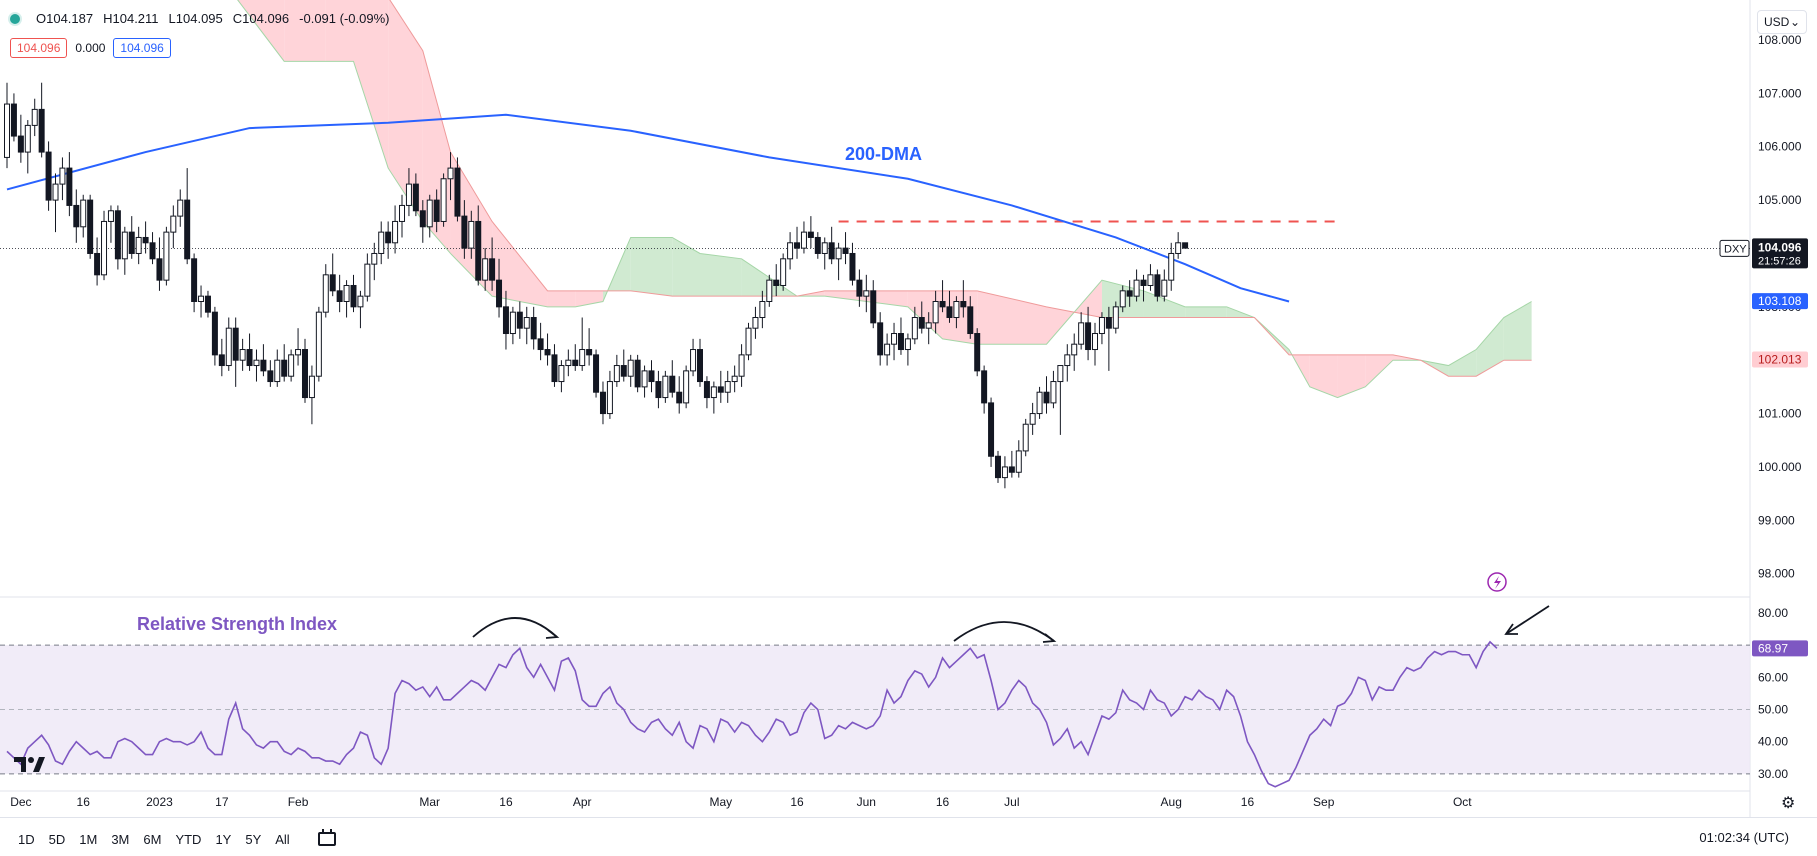 This screenshot has width=1817, height=856. I want to click on currency-select: USD ⌄, so click(1782, 22).